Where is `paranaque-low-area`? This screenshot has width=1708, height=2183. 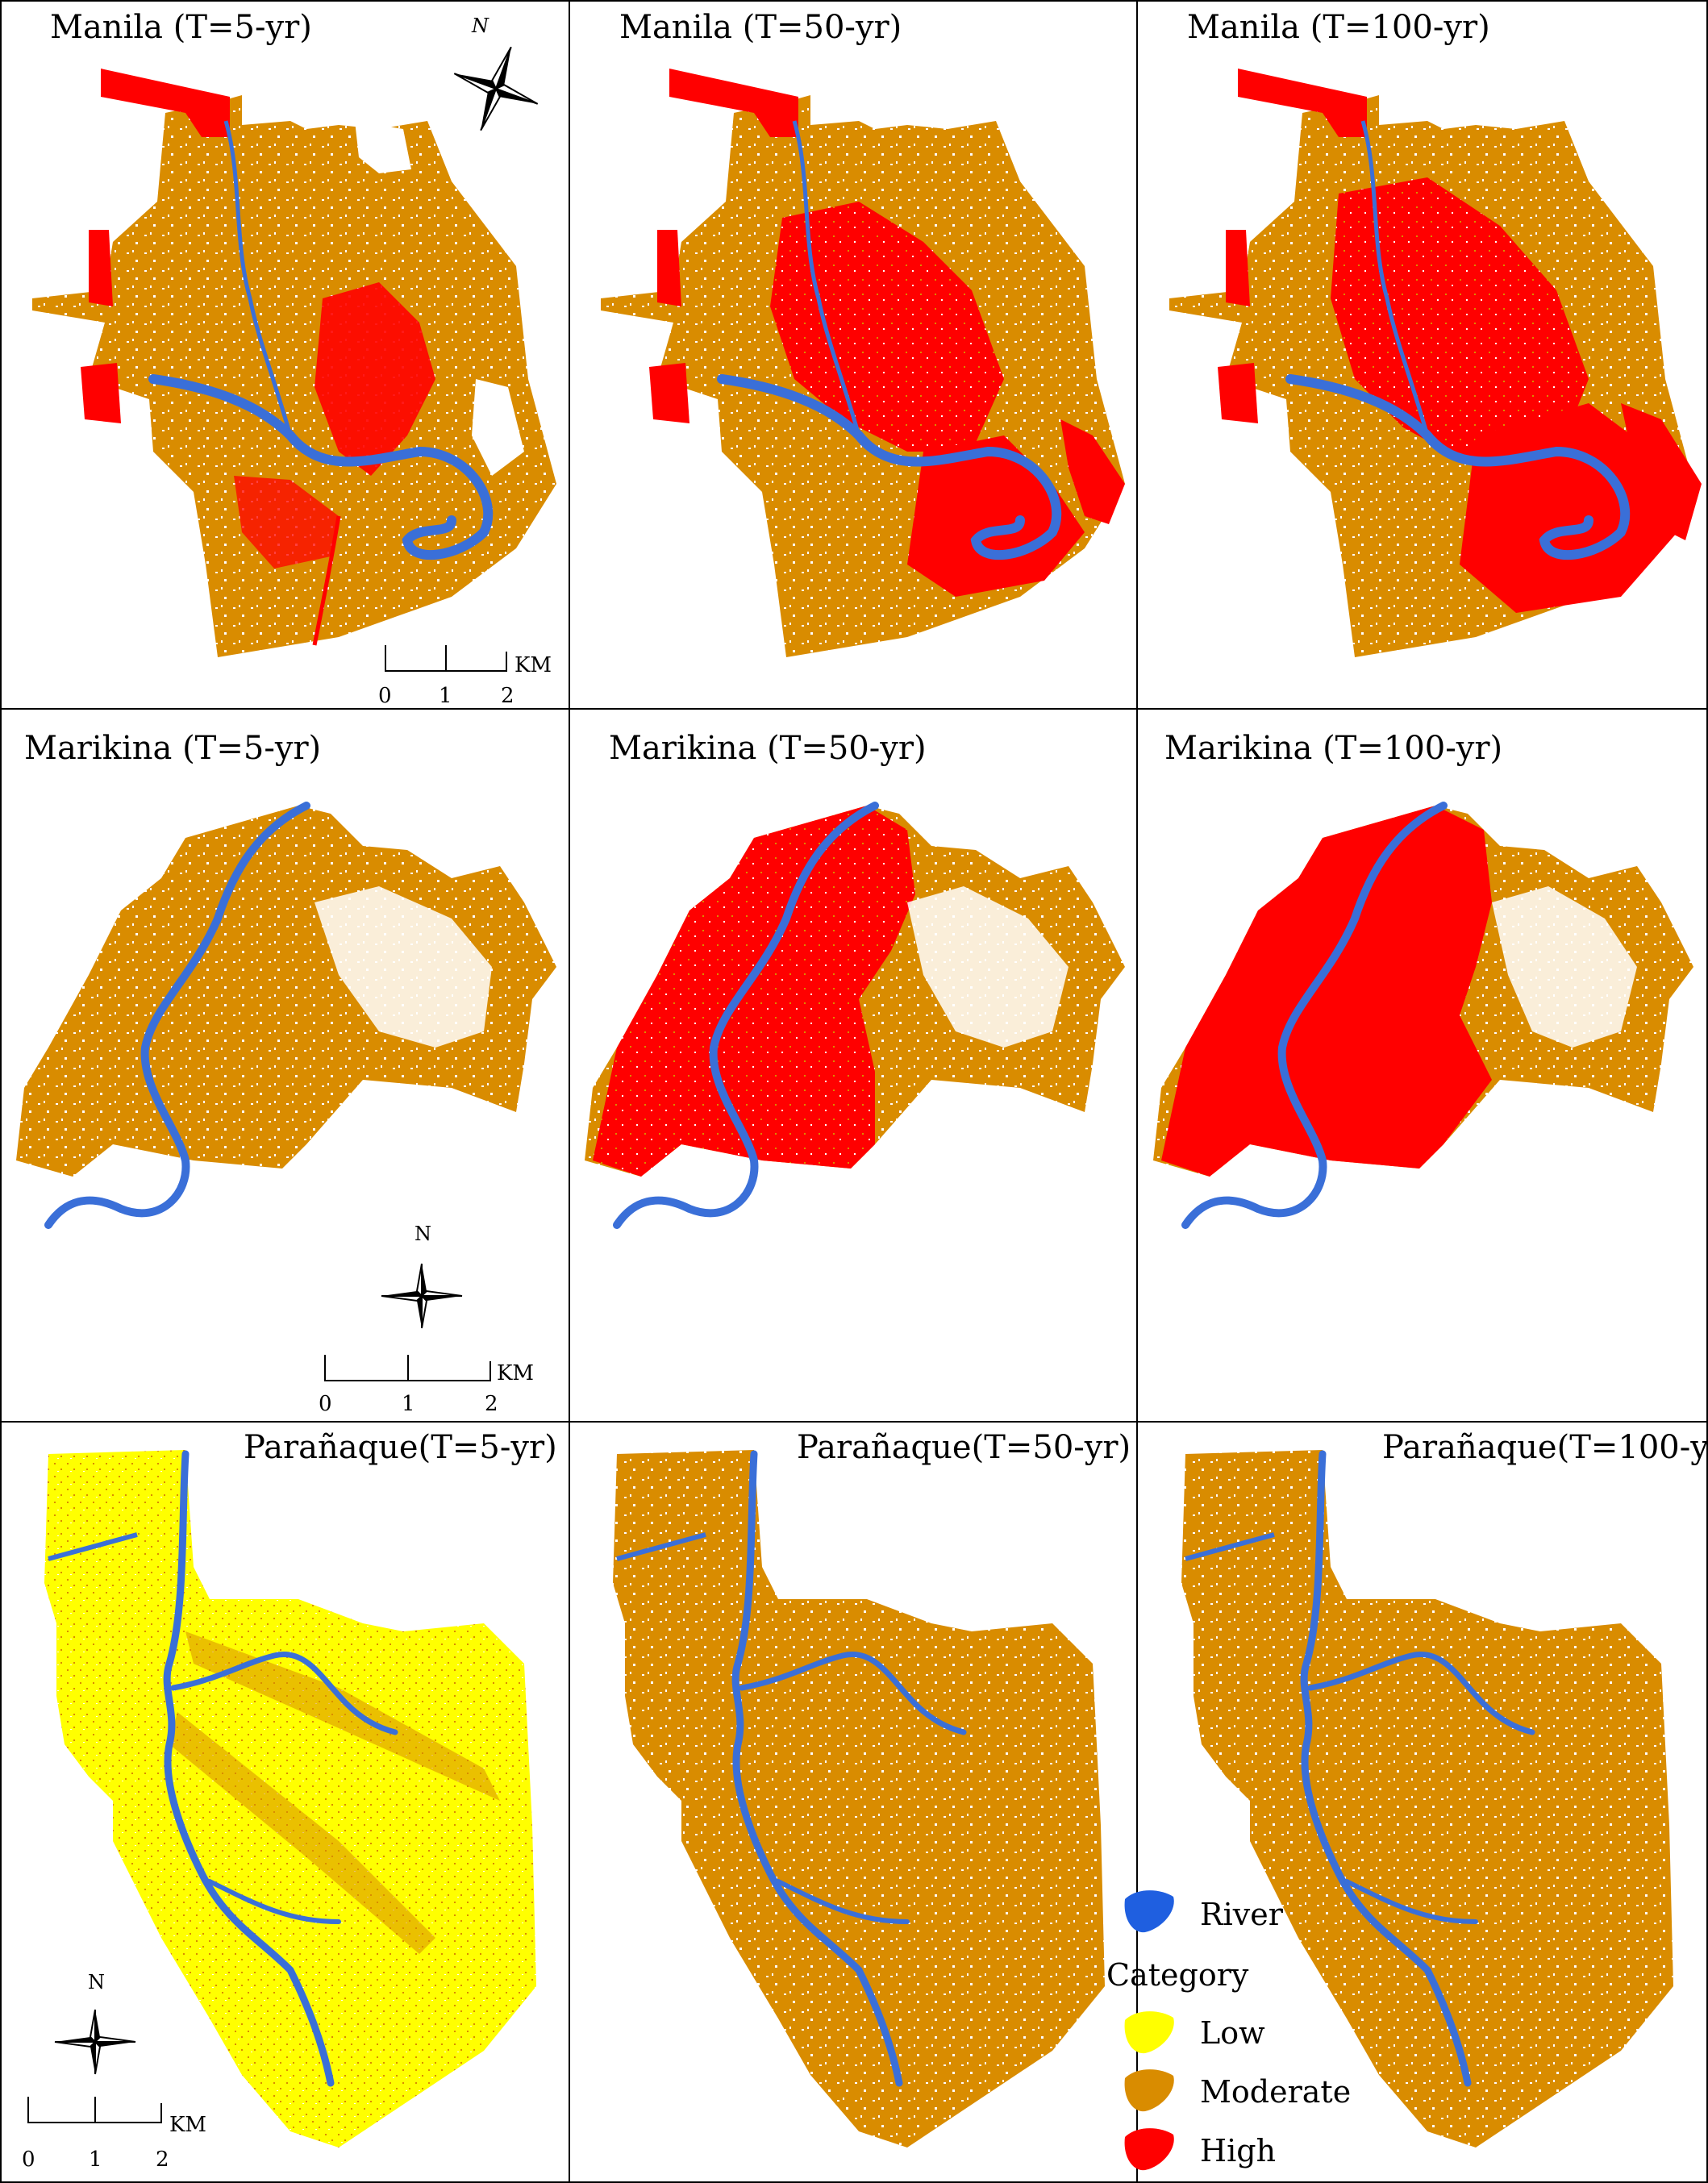 paranaque-low-area is located at coordinates (290, 1799).